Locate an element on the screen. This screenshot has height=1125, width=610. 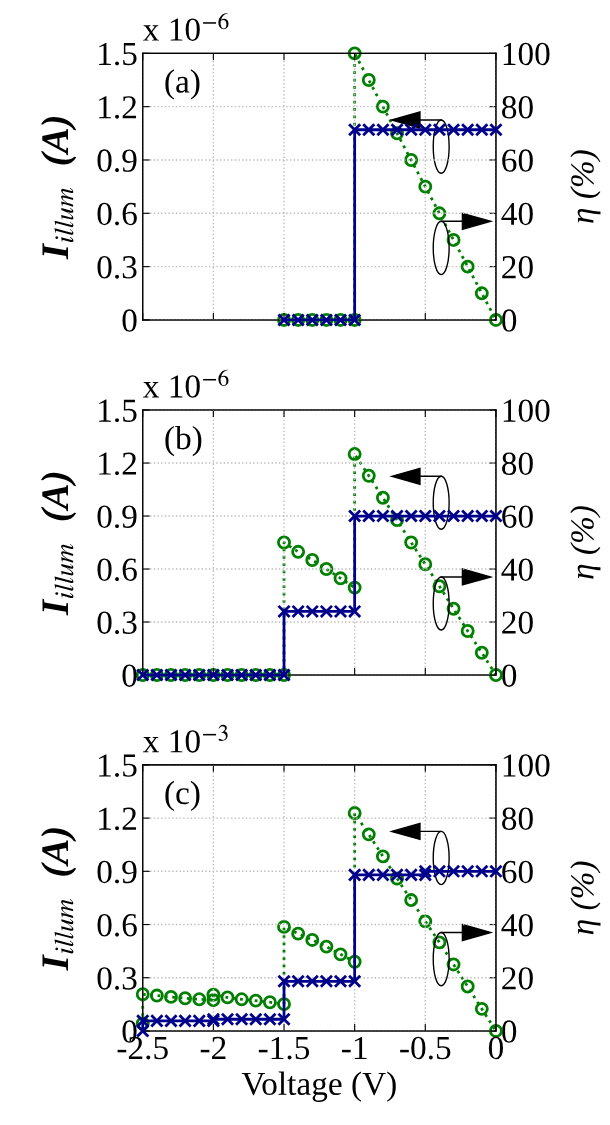
x-tick-label: -1 is located at coordinates (354, 1047).